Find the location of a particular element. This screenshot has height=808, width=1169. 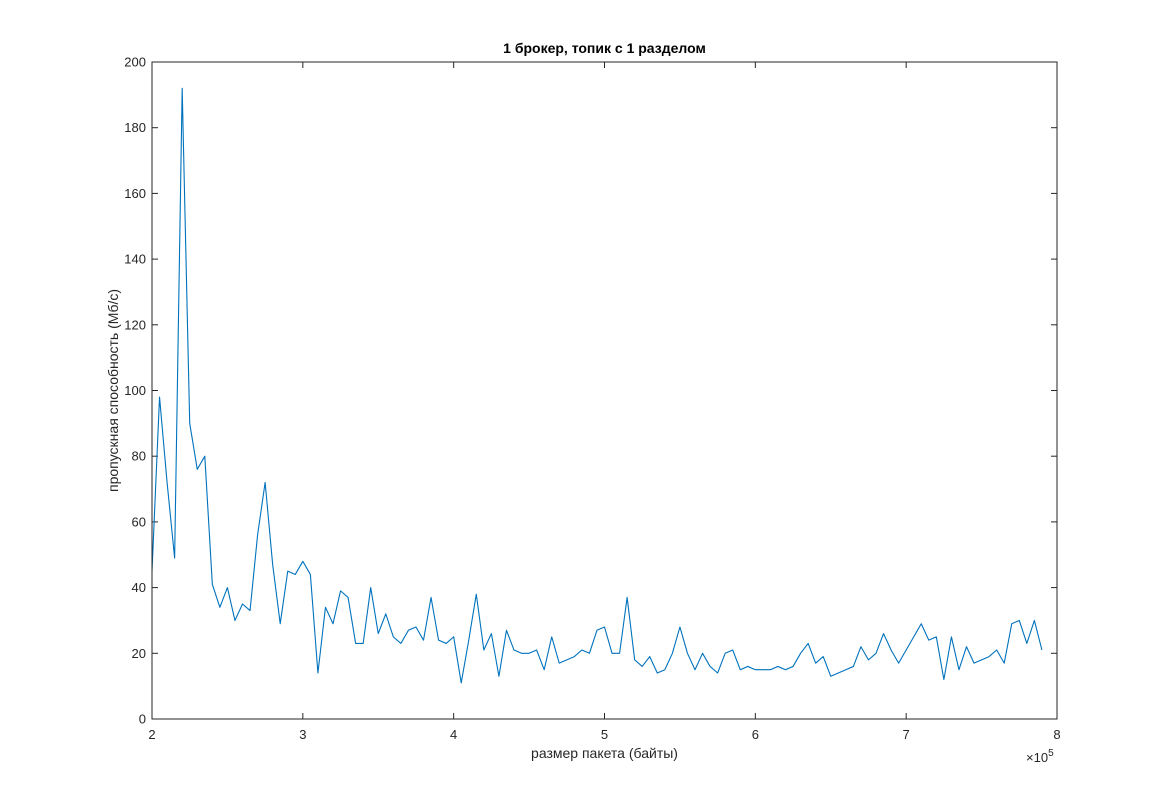

y-axis-label: пропускная способность (Мб/с) is located at coordinates (113, 390).